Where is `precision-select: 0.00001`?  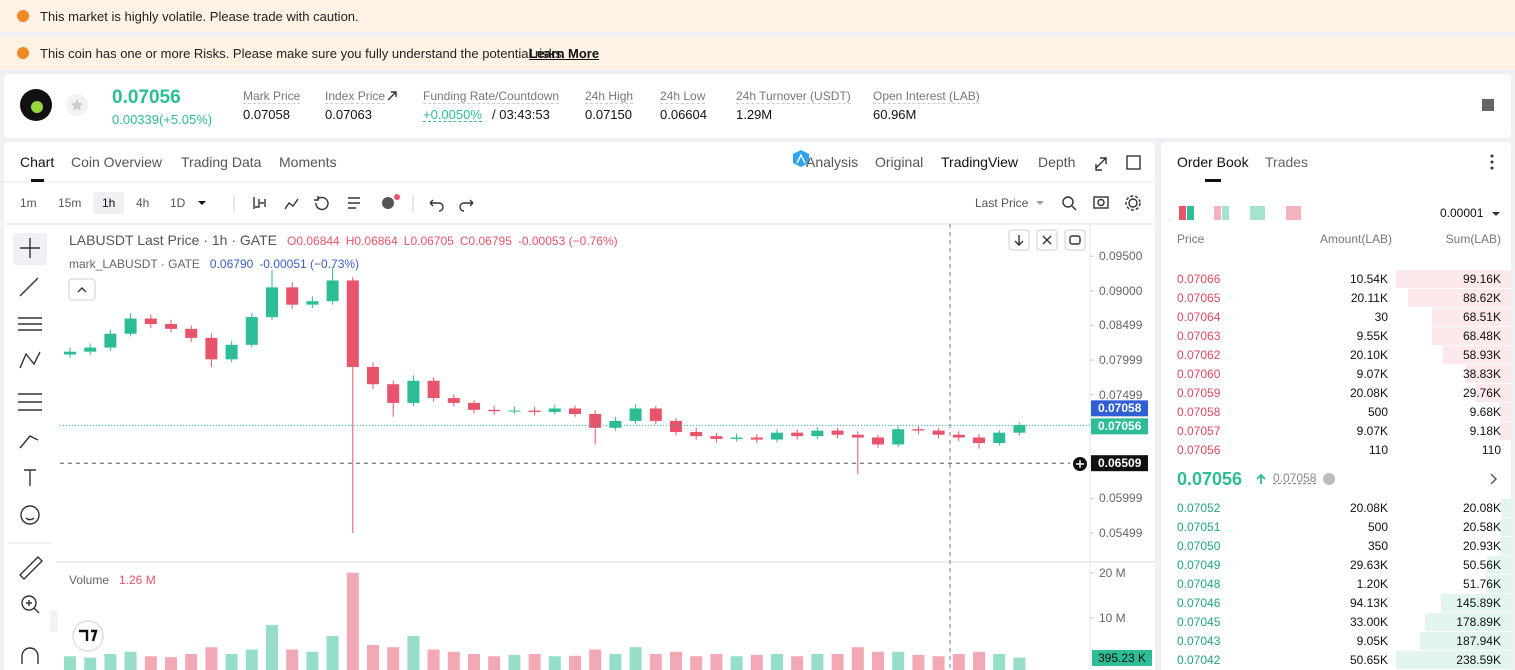
precision-select: 0.00001 is located at coordinates (1462, 213).